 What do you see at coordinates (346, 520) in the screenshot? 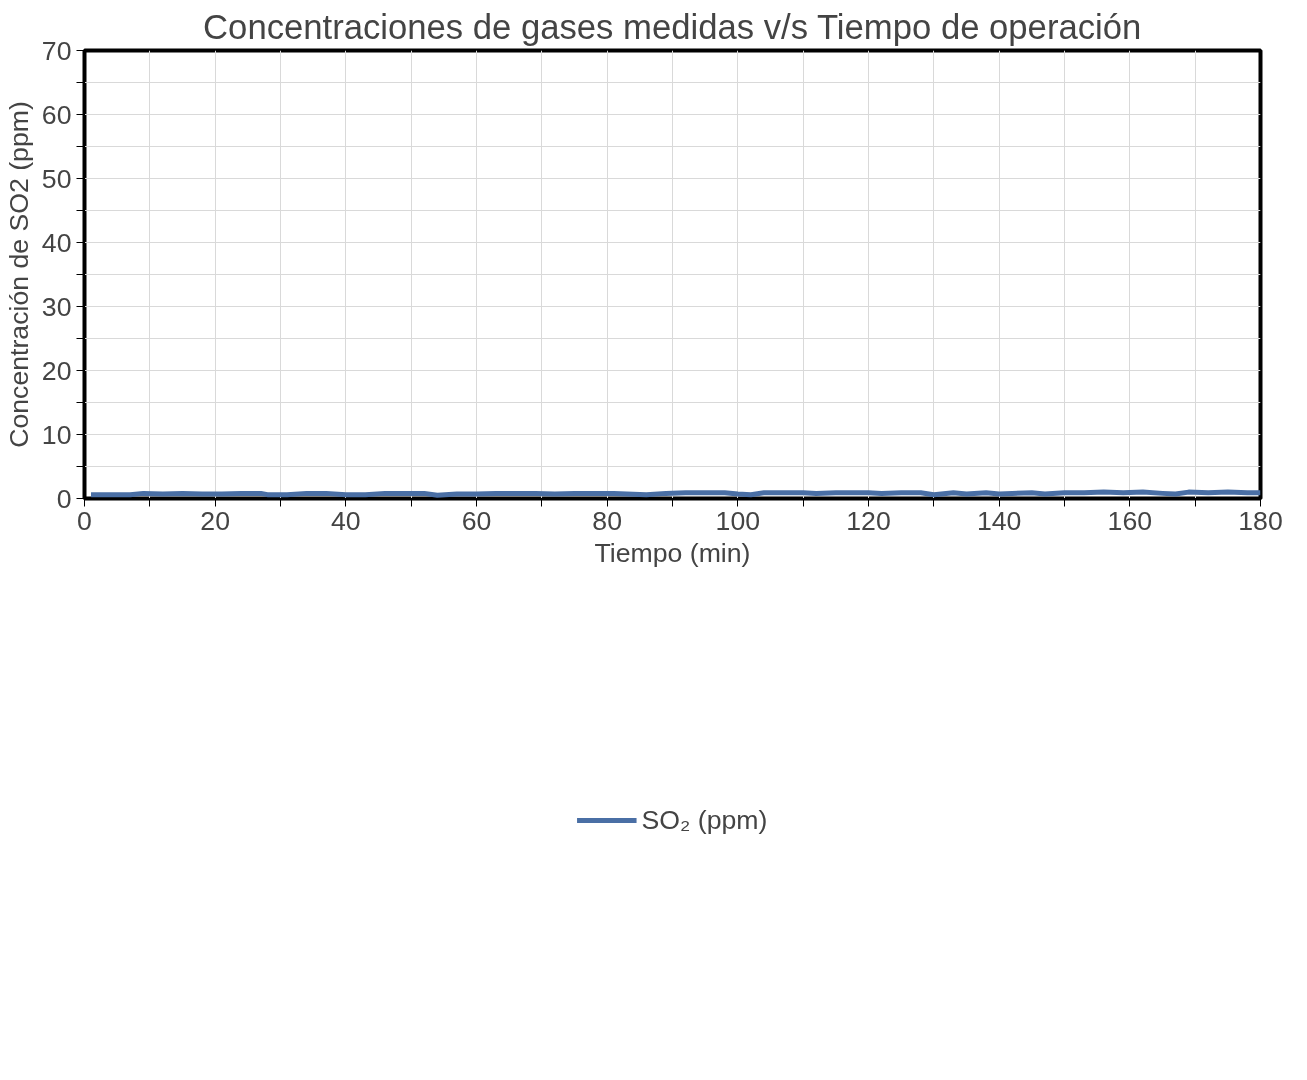
I see `x-tick-label: 40` at bounding box center [346, 520].